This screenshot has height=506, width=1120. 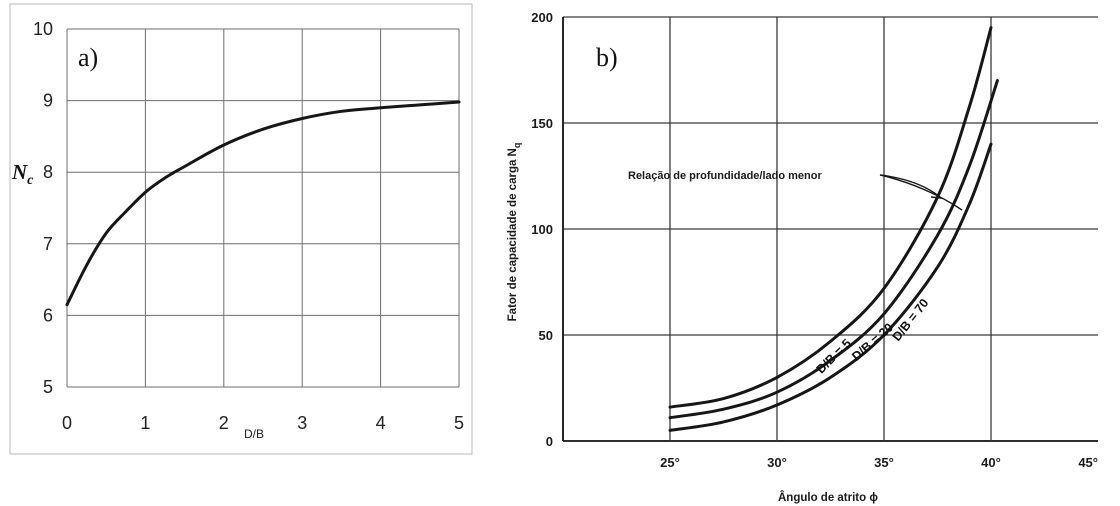 I want to click on chart-a-y-tick-label: 8, so click(x=48, y=172).